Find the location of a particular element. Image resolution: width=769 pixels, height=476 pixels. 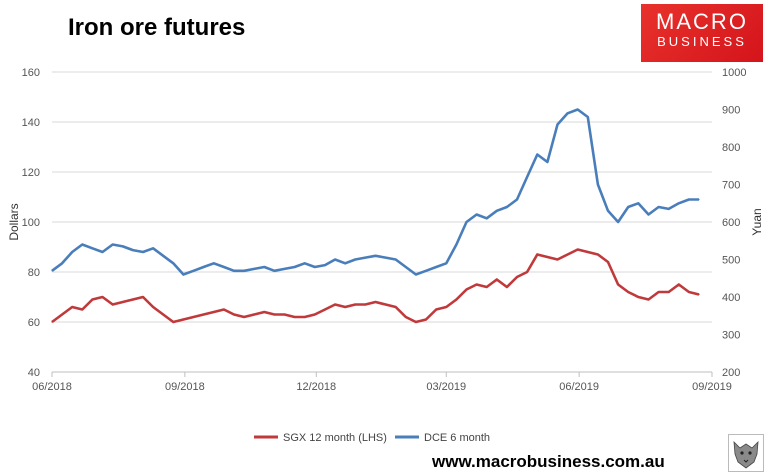

right-tick-label: 700 is located at coordinates (731, 186).